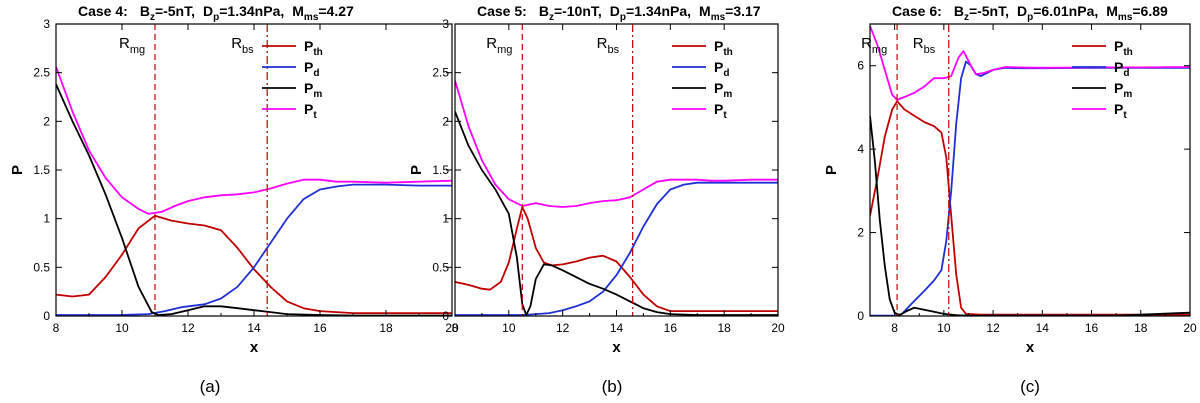  I want to click on y-tick-label: 4, so click(860, 149).